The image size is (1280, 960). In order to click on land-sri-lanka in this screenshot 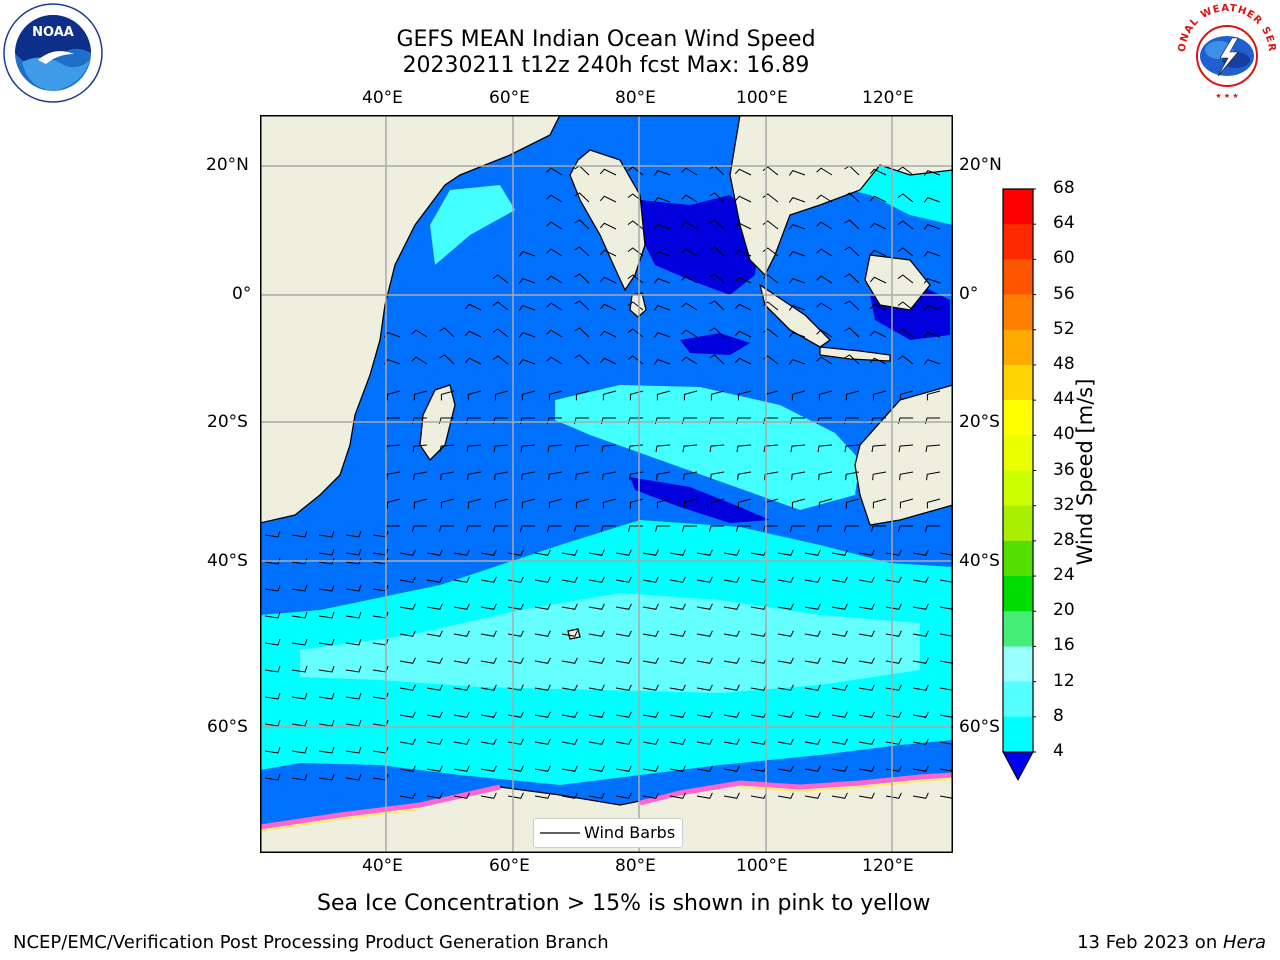, I will do `click(638, 305)`.